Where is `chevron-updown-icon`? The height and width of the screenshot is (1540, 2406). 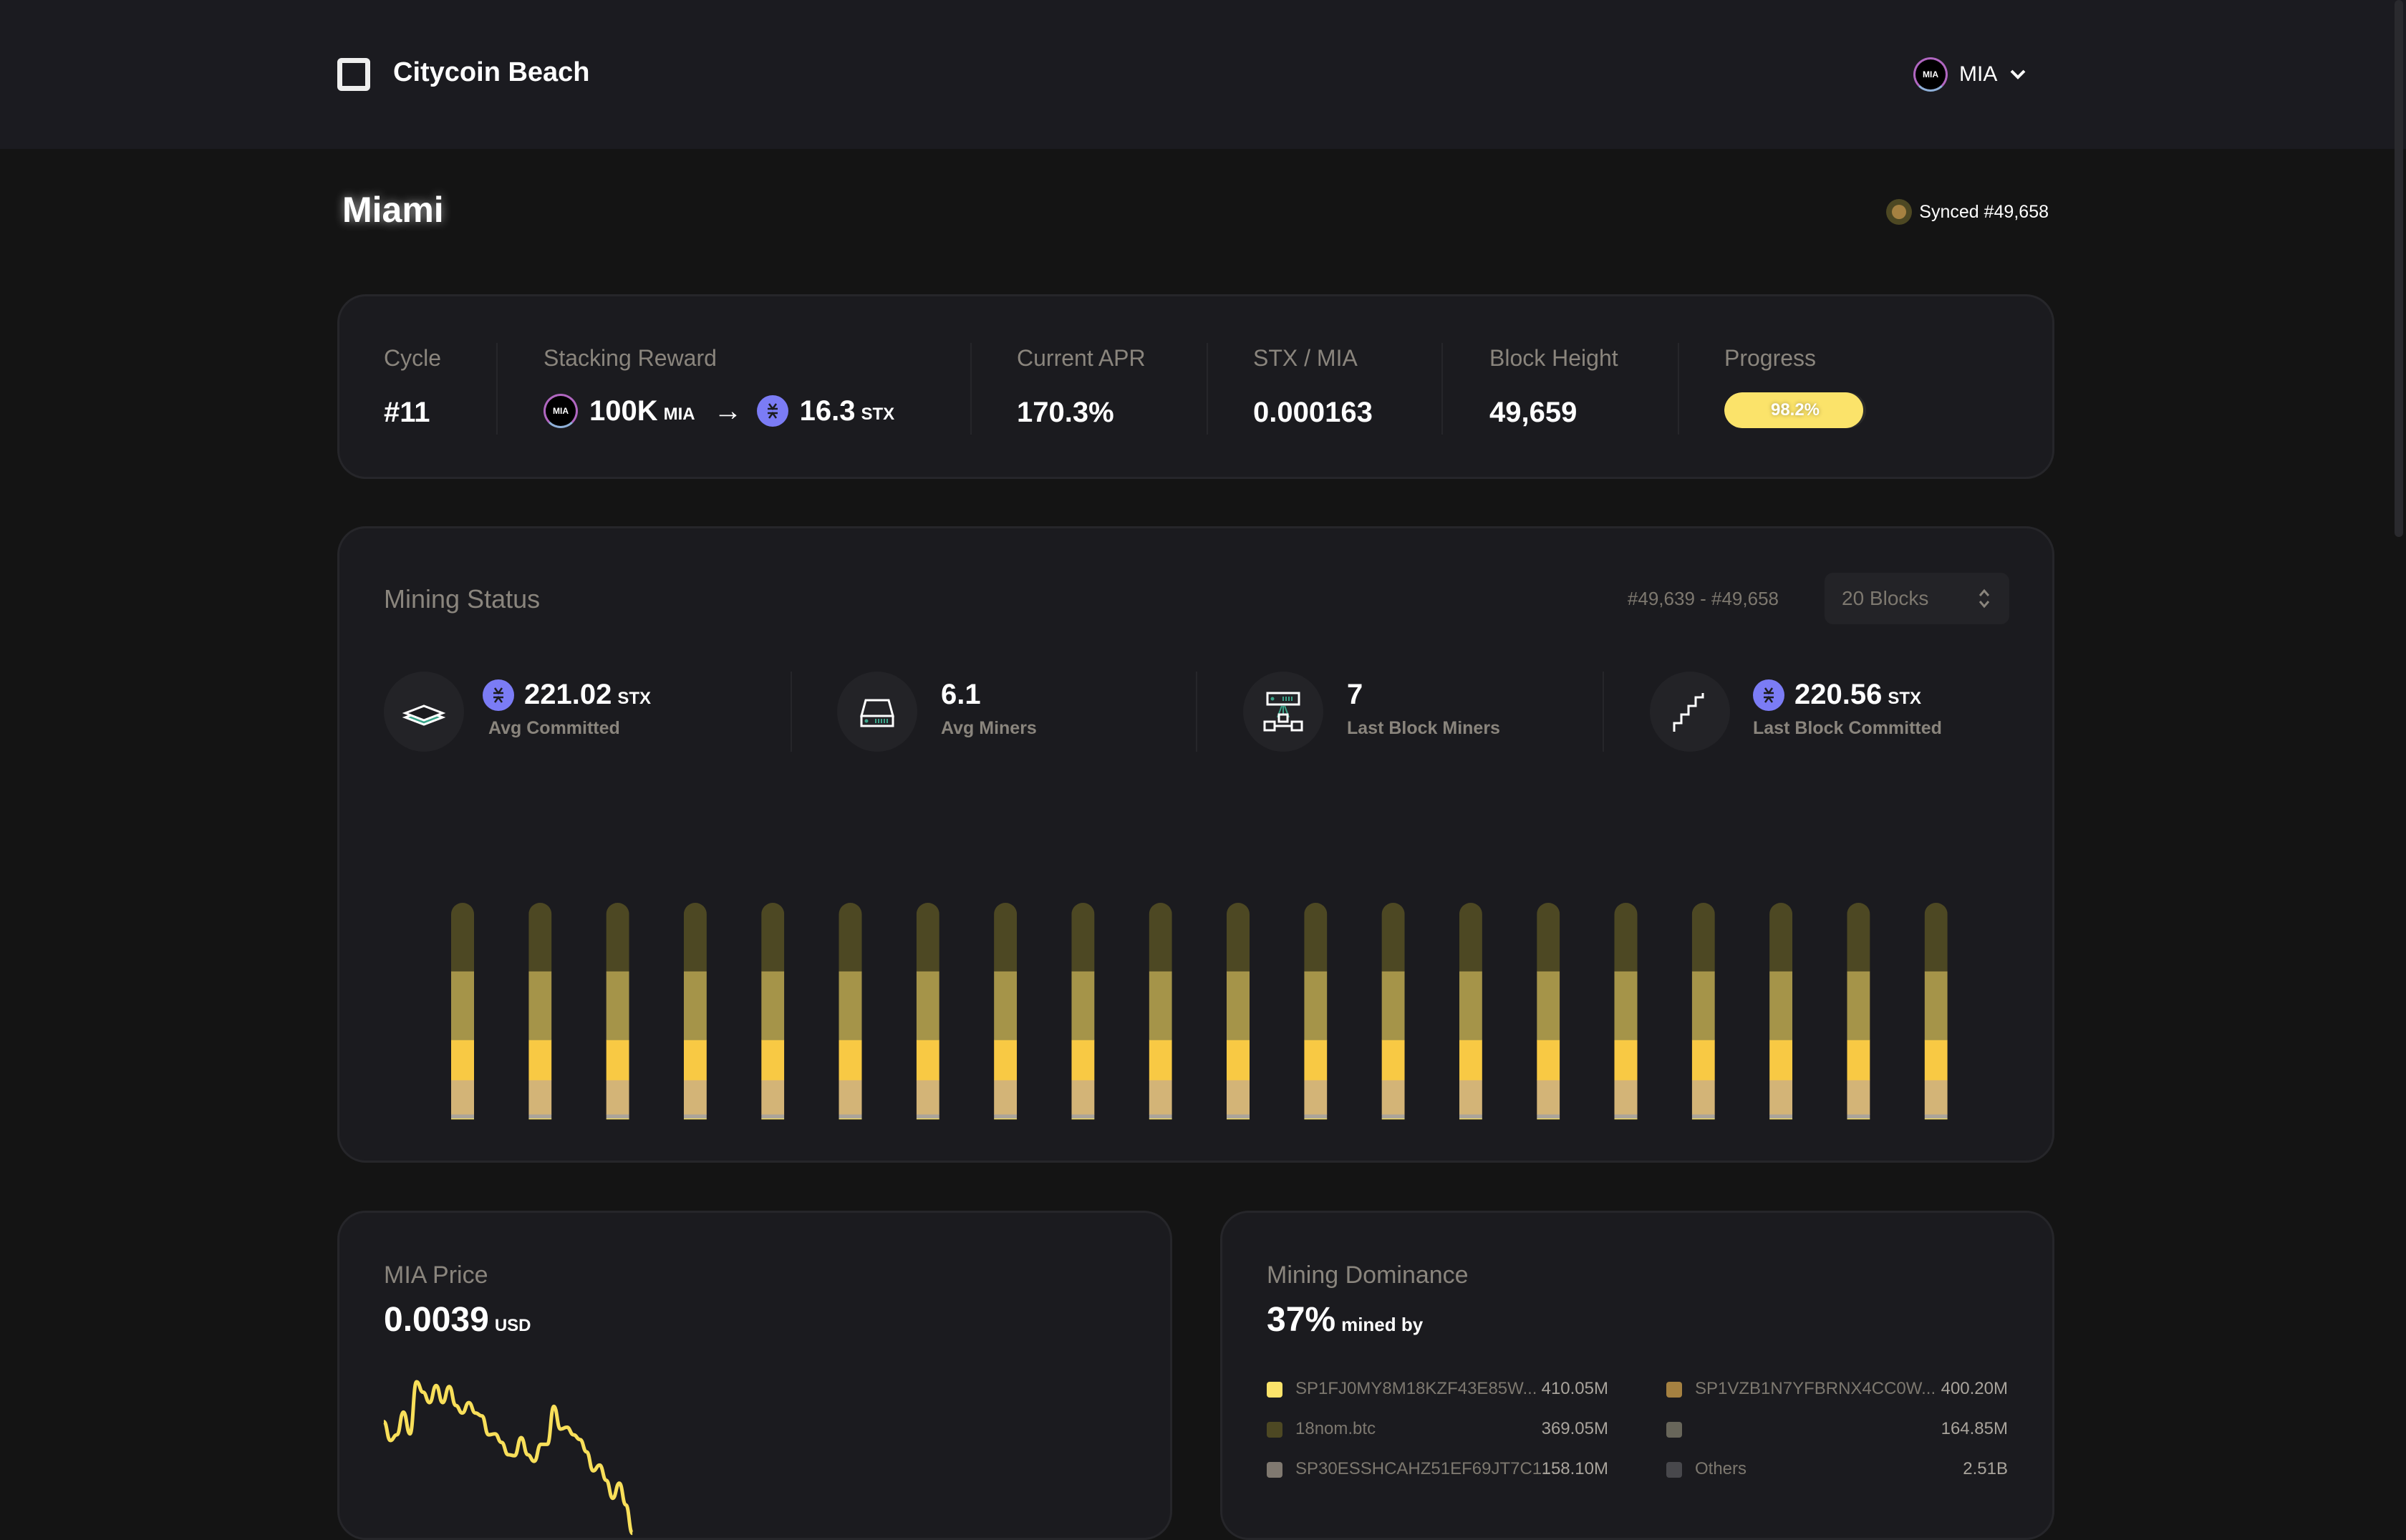 chevron-updown-icon is located at coordinates (1985, 599).